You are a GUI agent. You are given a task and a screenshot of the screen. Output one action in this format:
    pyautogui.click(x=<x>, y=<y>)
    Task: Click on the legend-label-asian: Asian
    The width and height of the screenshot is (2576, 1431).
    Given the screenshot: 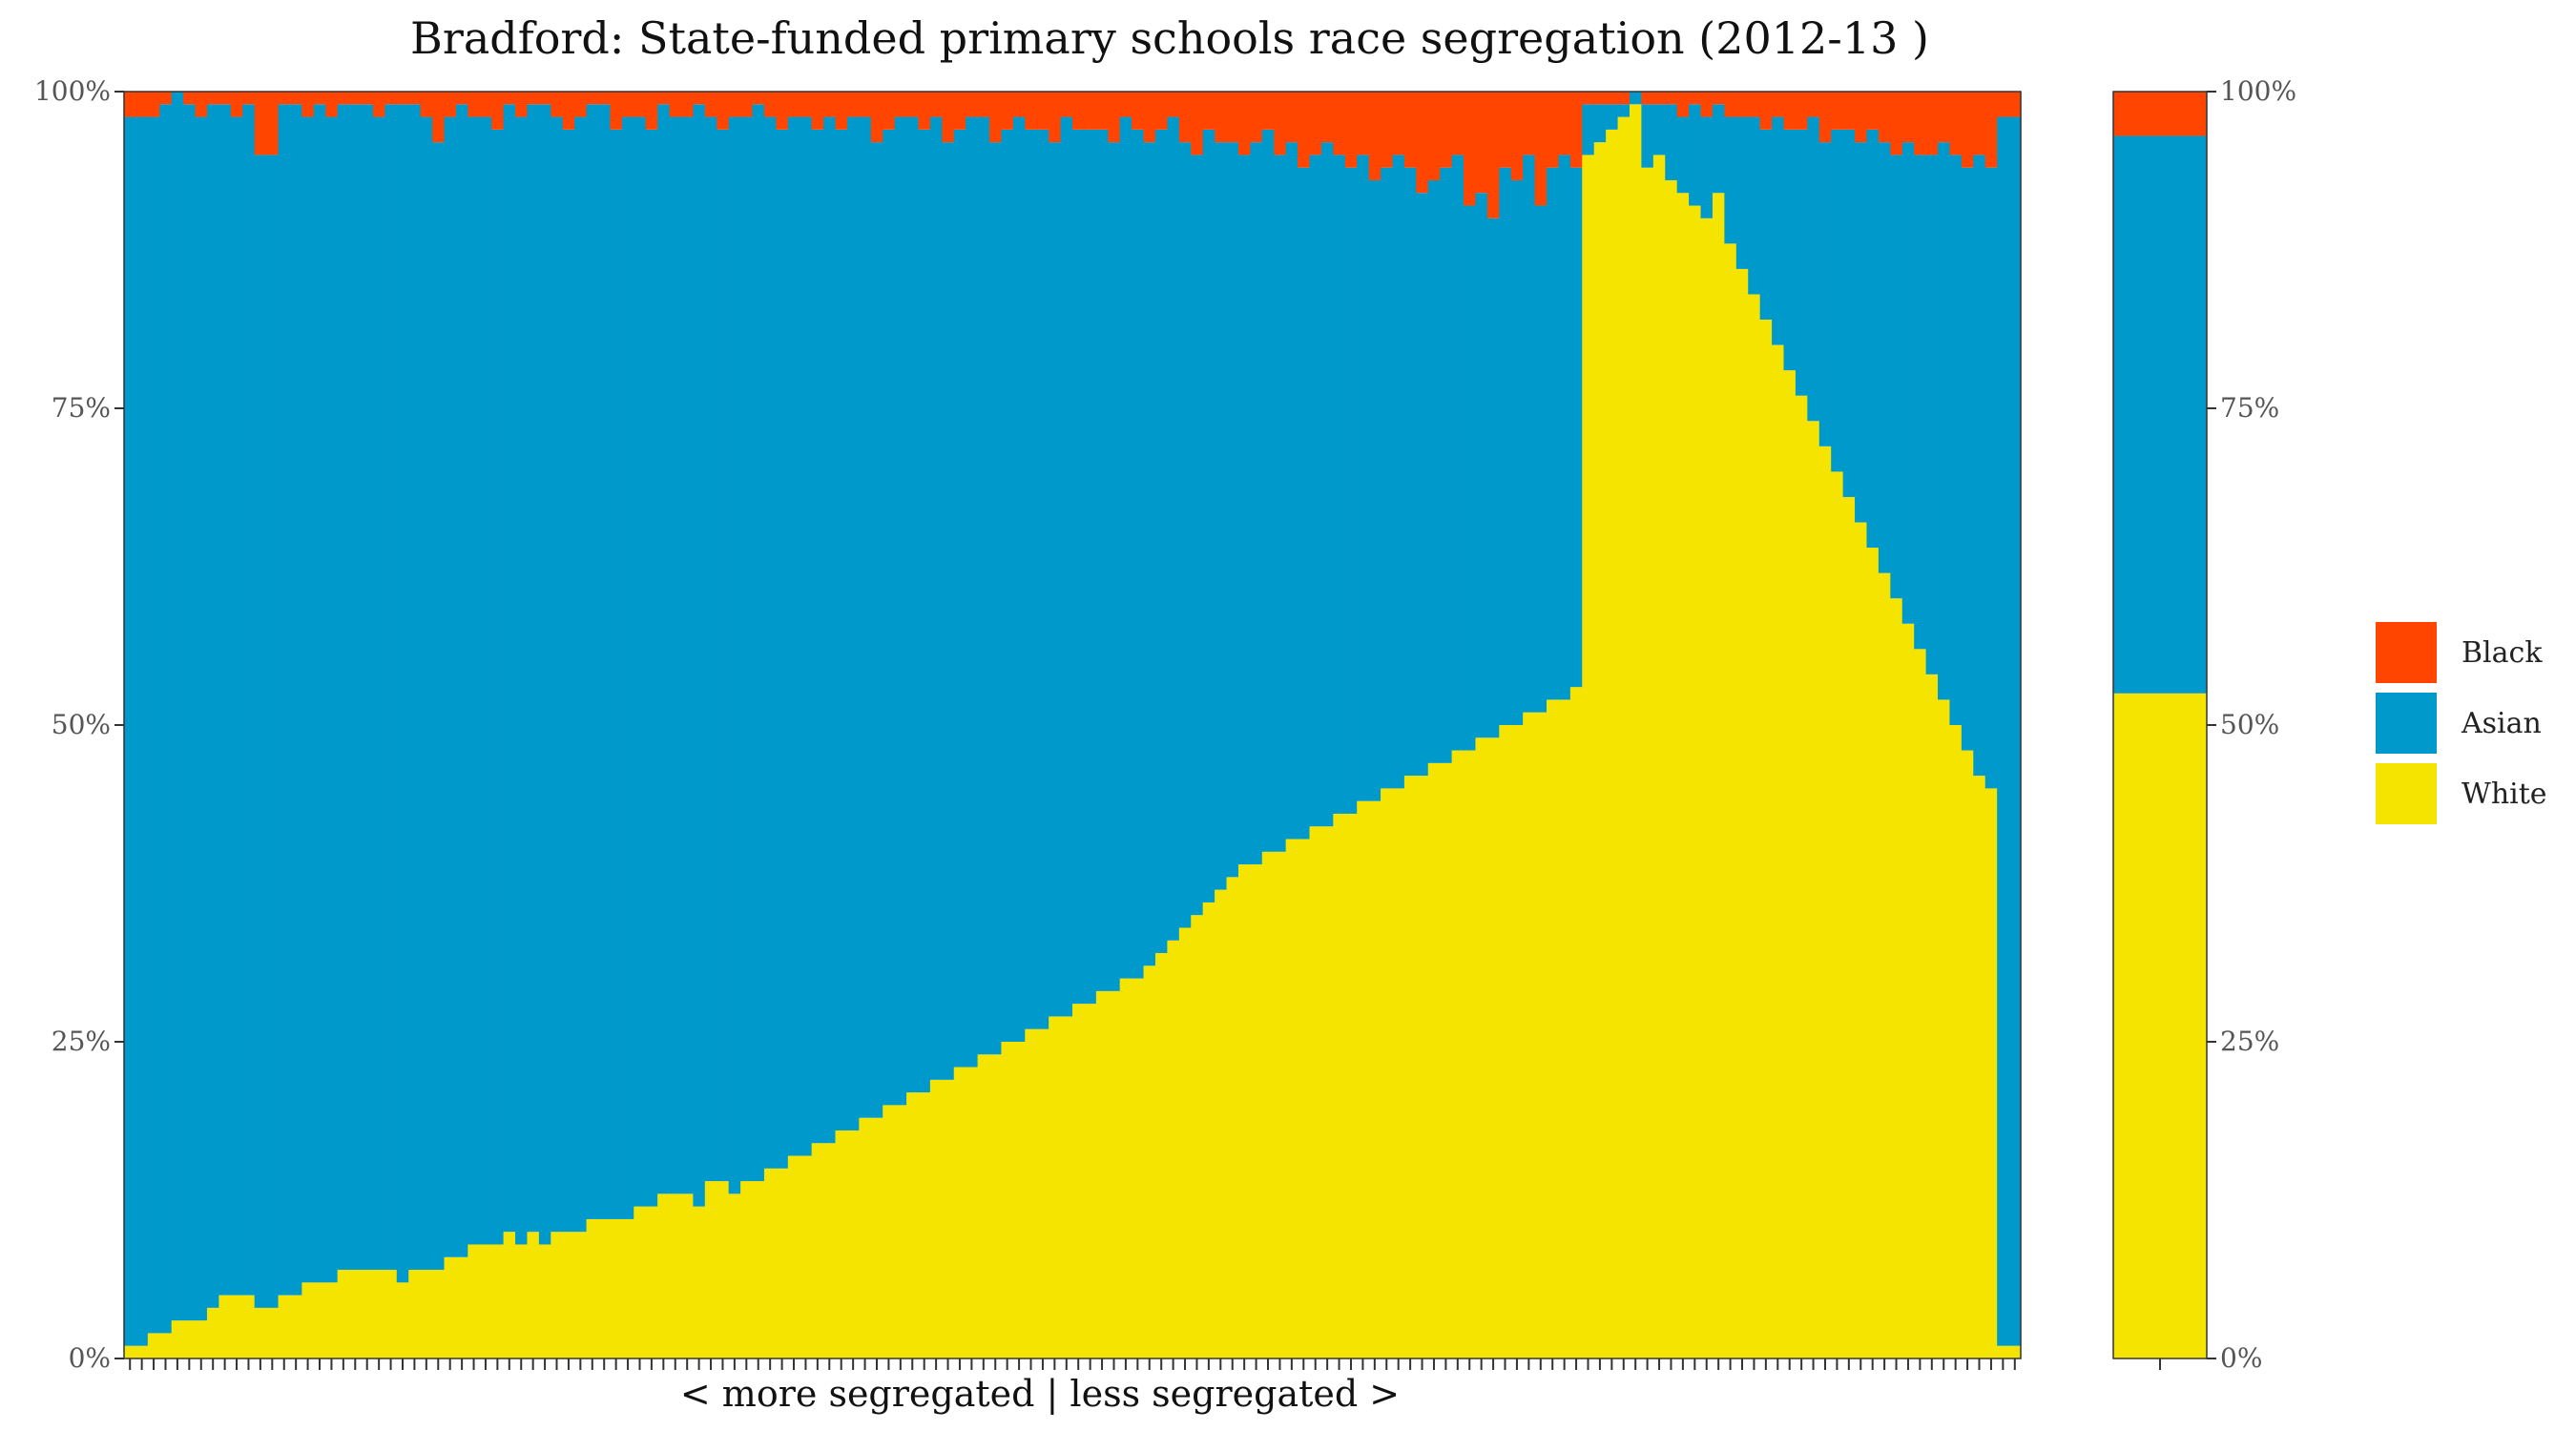 What is the action you would take?
    pyautogui.click(x=2501, y=723)
    